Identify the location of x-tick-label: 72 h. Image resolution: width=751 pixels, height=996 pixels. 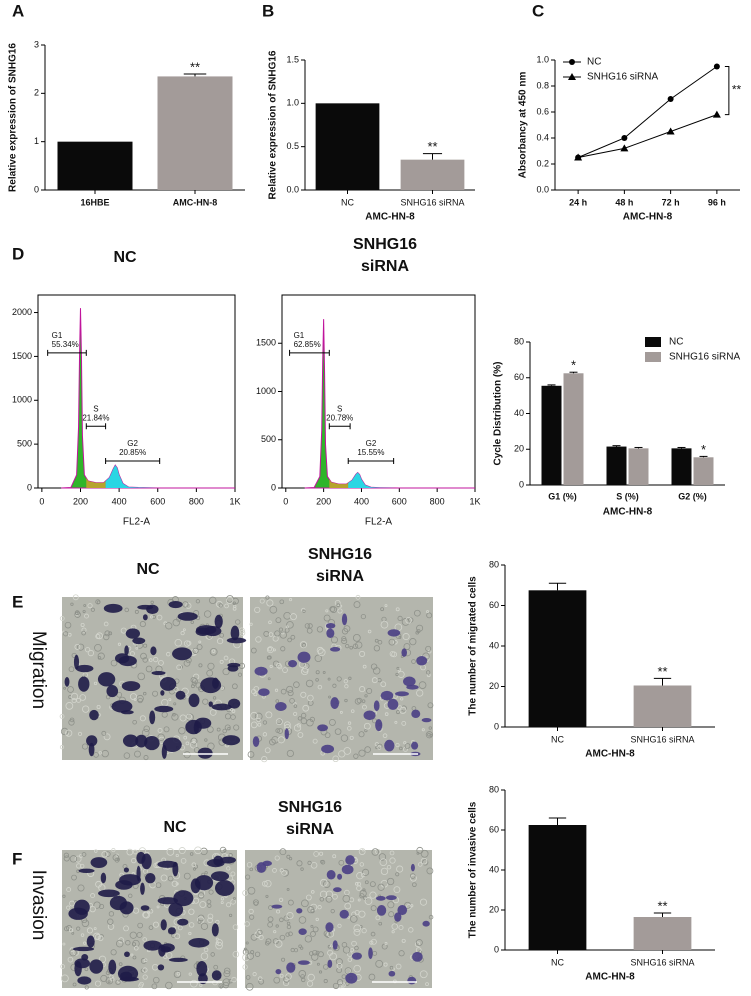
(671, 202).